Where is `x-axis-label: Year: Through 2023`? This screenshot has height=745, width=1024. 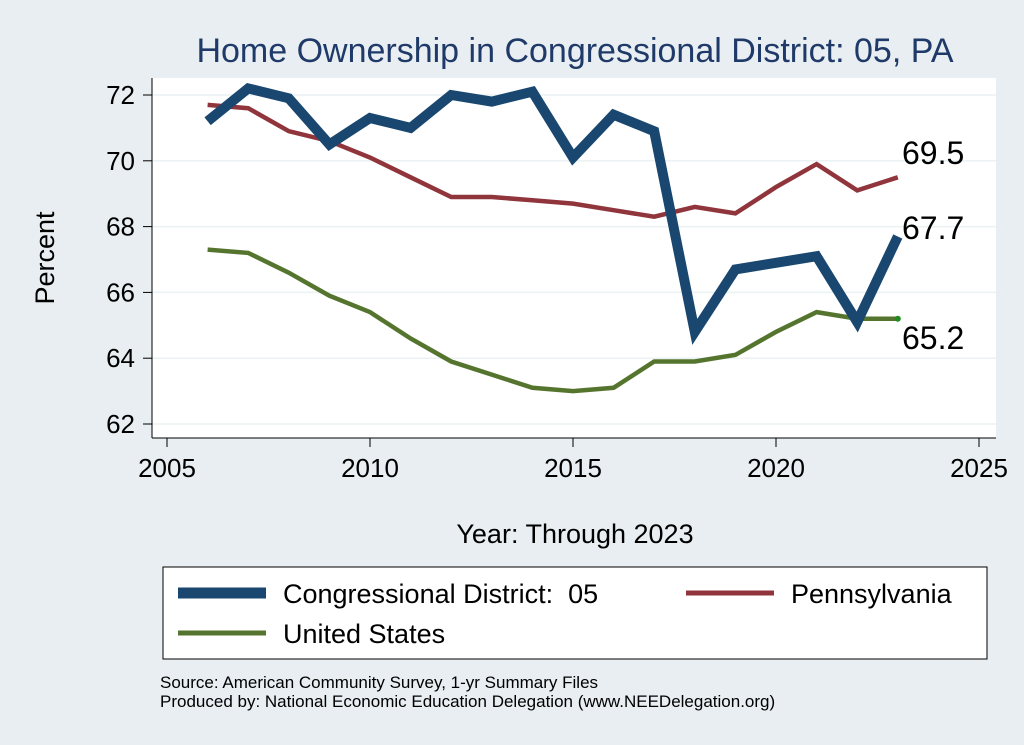
x-axis-label: Year: Through 2023 is located at coordinates (574, 534).